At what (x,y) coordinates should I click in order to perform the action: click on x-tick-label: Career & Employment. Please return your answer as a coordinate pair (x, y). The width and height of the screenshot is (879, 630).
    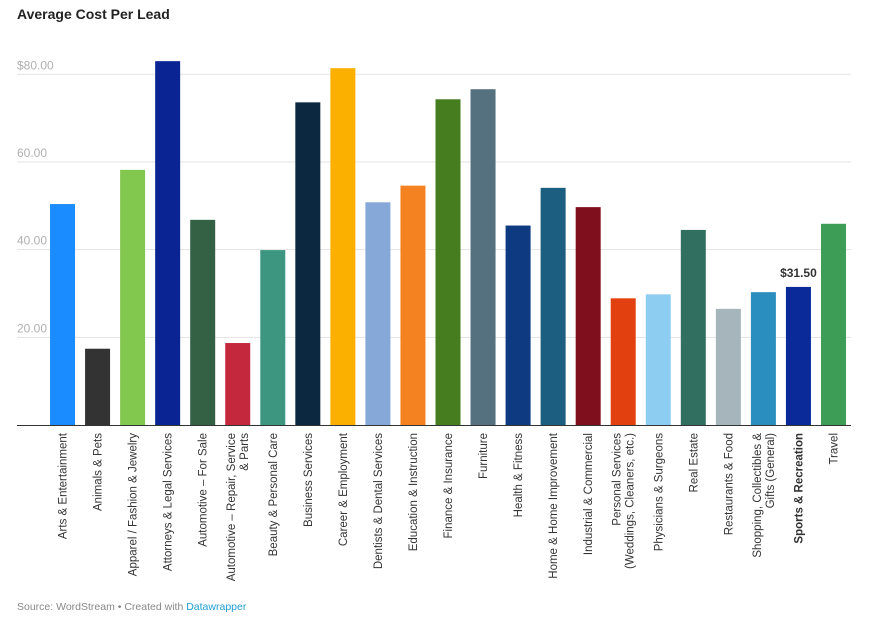
    Looking at the image, I should click on (344, 489).